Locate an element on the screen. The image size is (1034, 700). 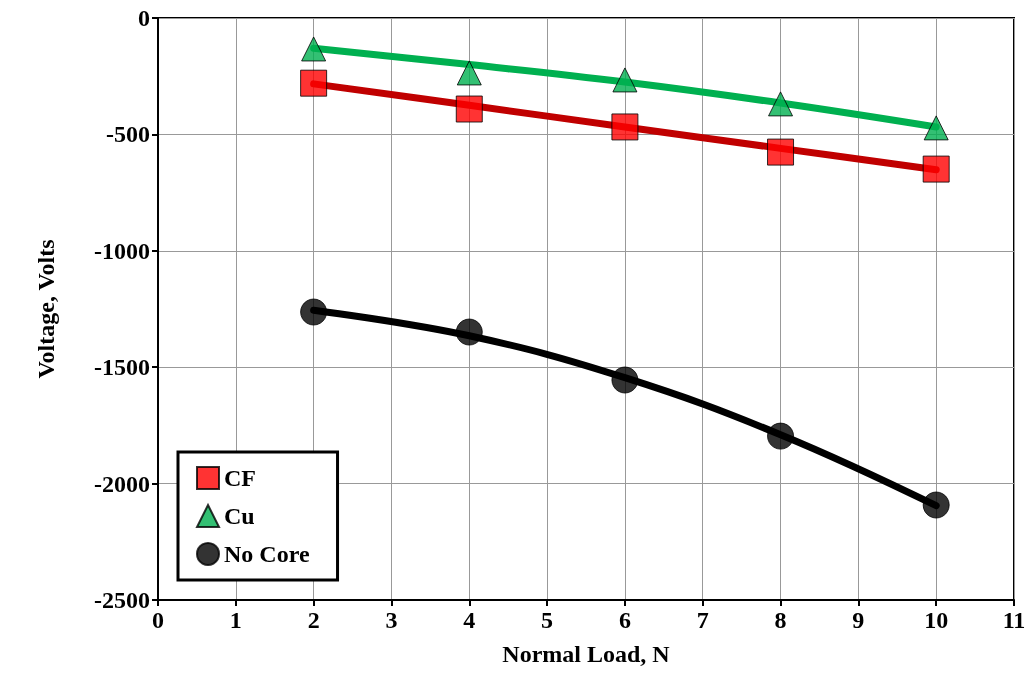
x-tick-label: 6 is located at coordinates (624, 620).